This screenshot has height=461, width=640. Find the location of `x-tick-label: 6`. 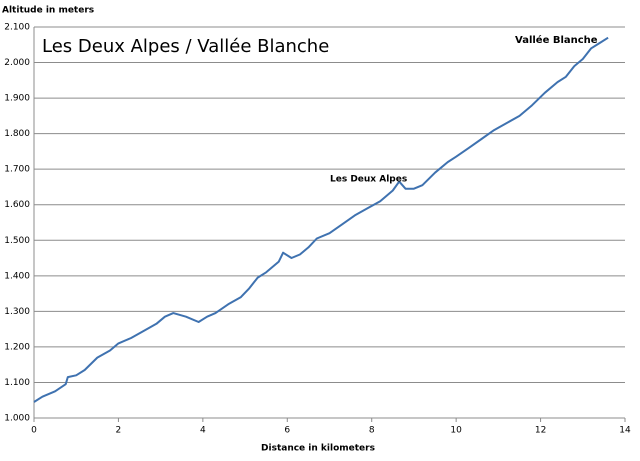

x-tick-label: 6 is located at coordinates (287, 431).